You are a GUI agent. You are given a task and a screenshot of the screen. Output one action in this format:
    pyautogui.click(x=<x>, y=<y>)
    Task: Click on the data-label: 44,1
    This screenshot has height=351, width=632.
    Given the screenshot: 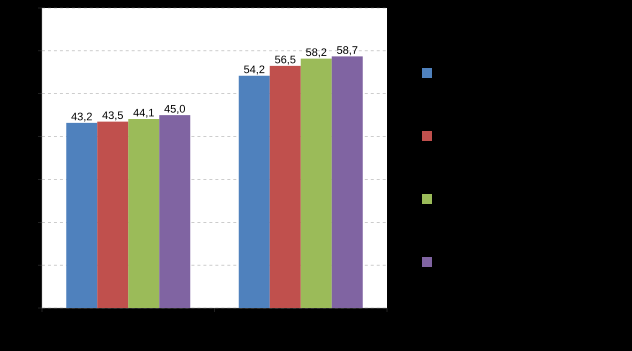 What is the action you would take?
    pyautogui.click(x=143, y=113)
    